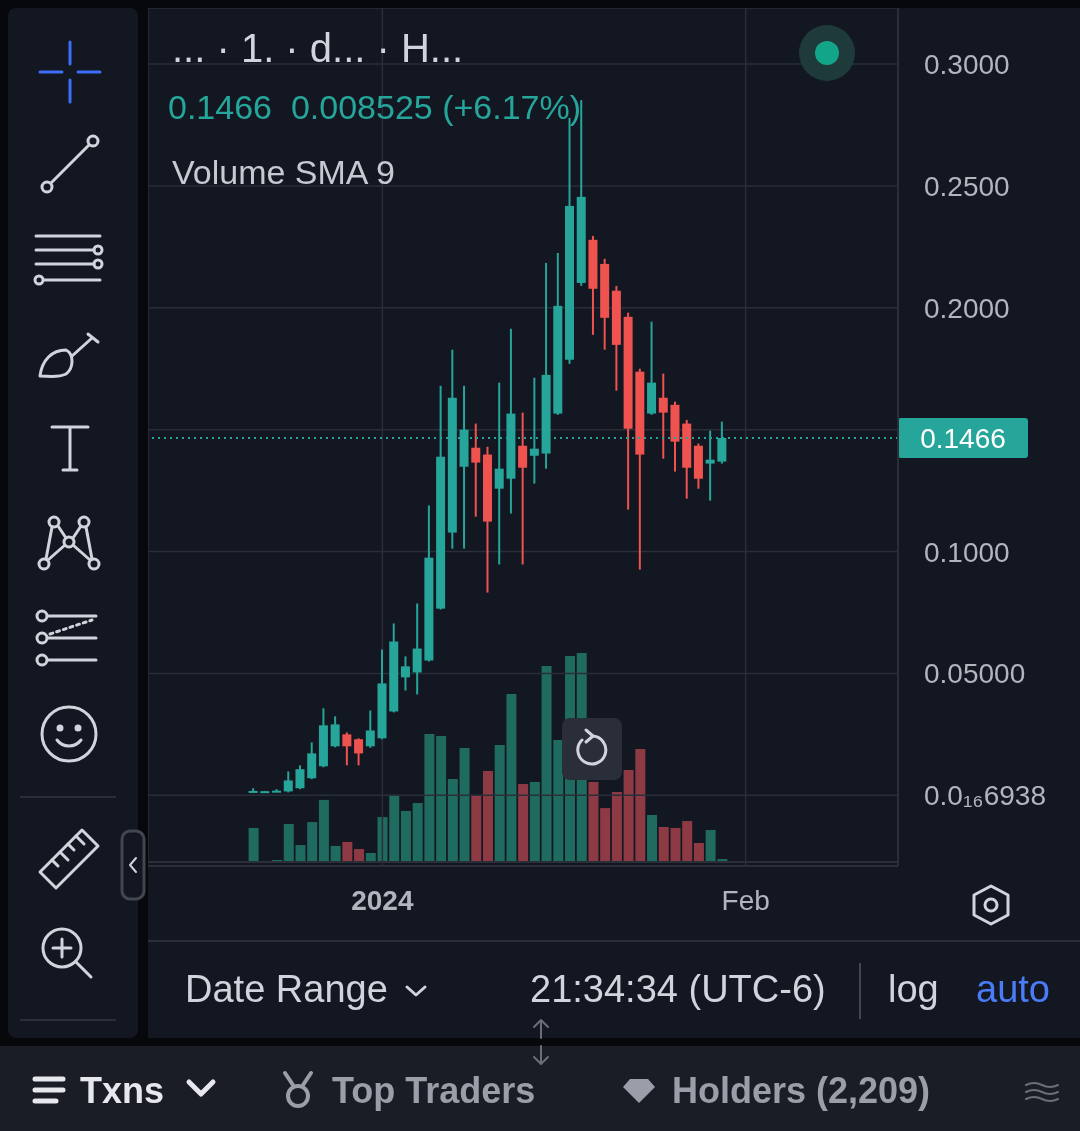 This screenshot has width=1080, height=1131. Describe the element at coordinates (967, 65) in the screenshot. I see `y-tick-label: 0.3000` at that location.